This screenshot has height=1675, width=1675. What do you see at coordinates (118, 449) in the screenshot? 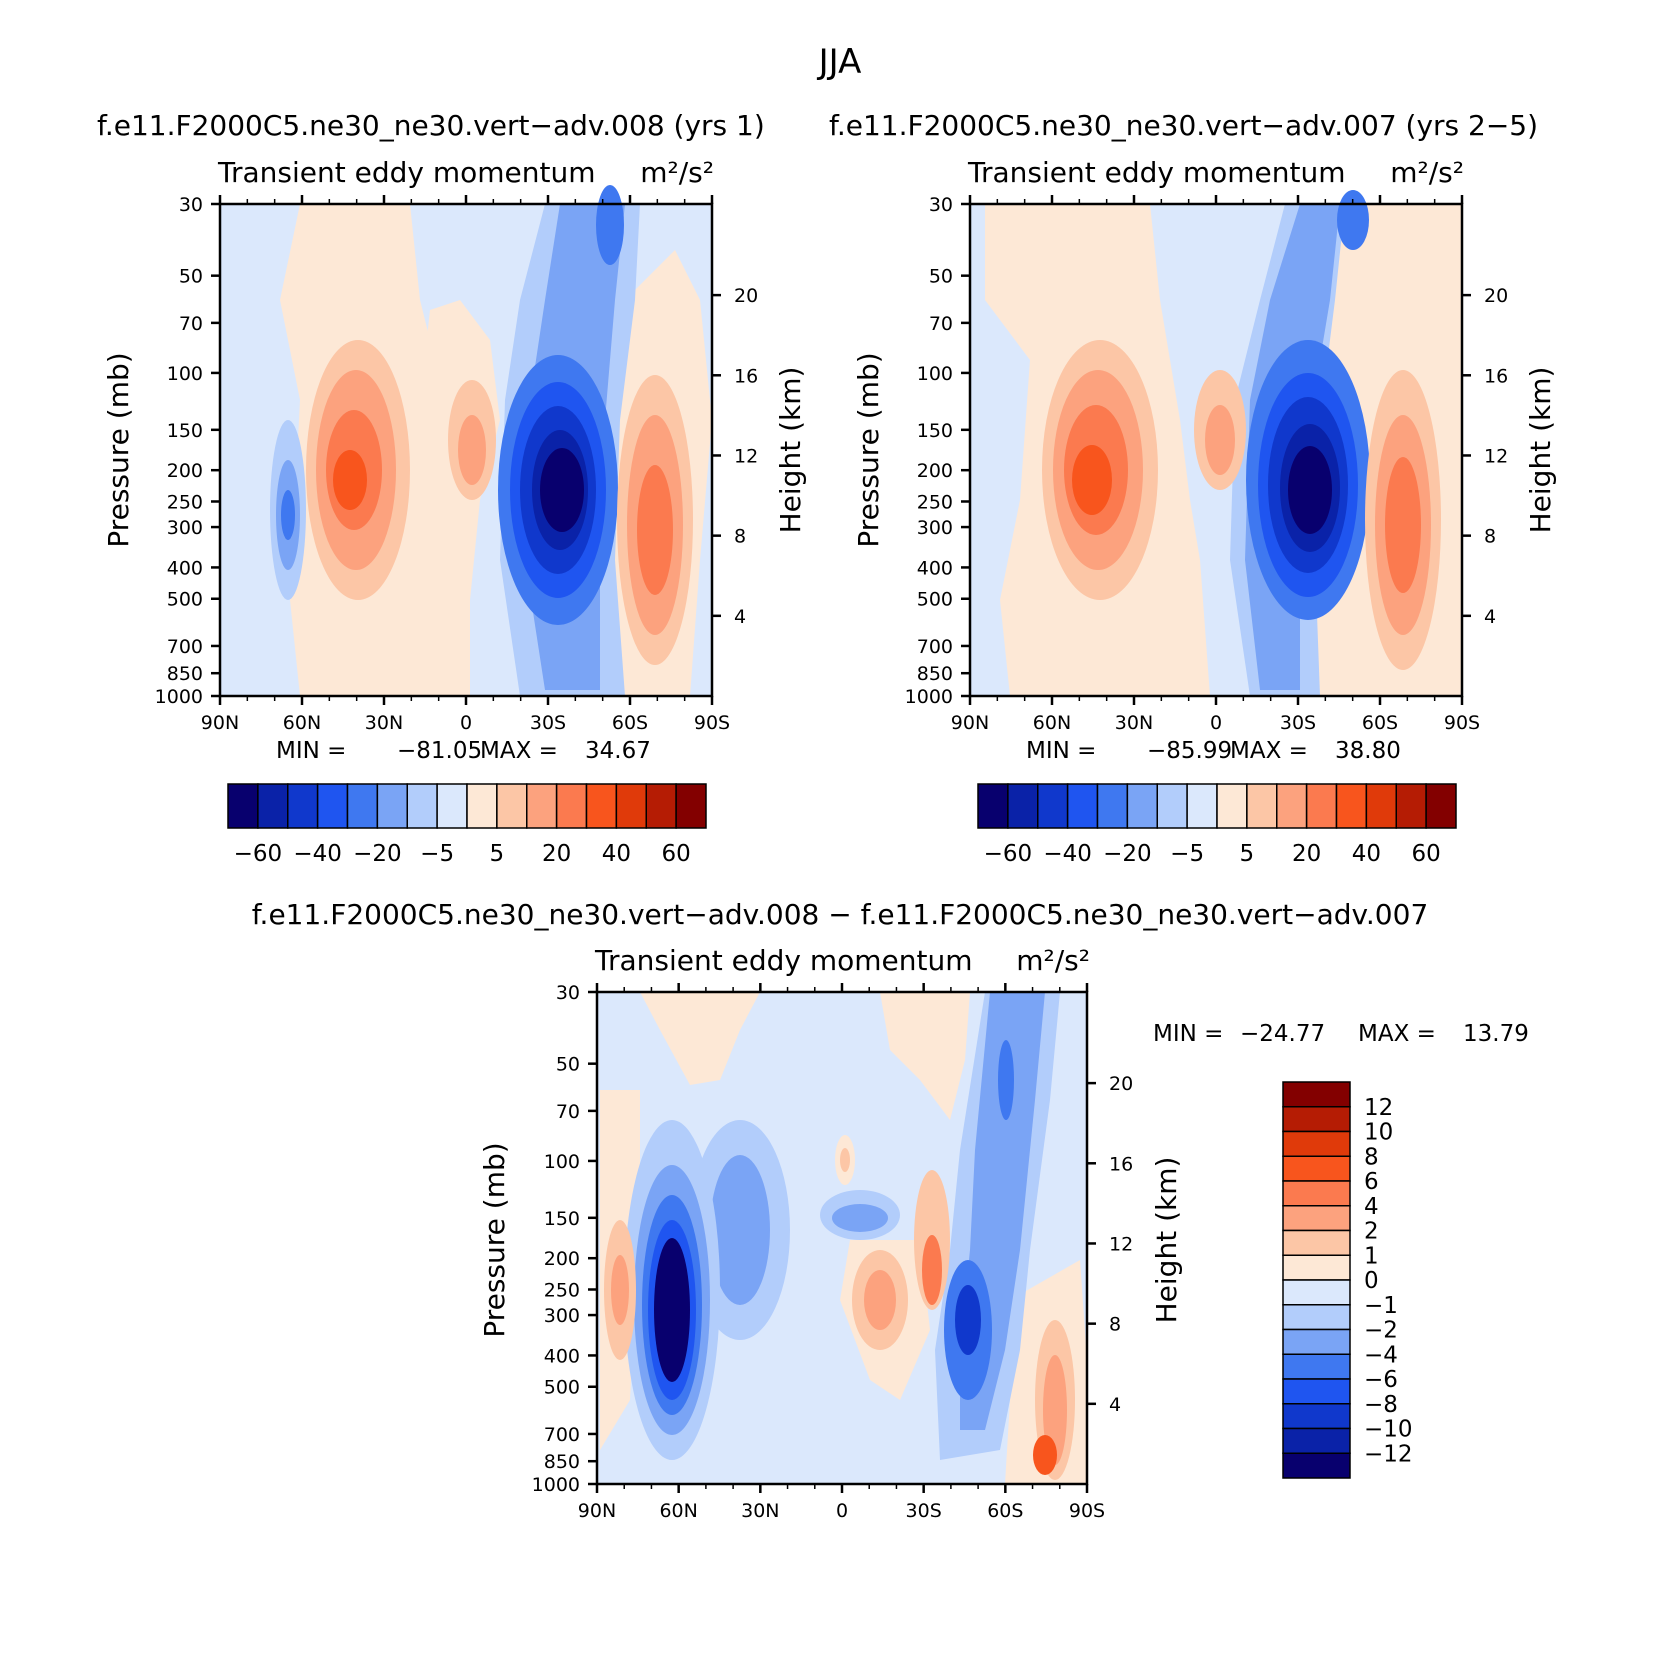
I see `panel-1-ylabel: Pressure (mb)` at bounding box center [118, 449].